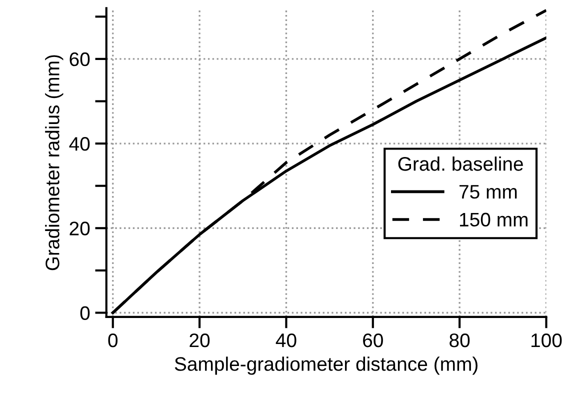 Image resolution: width=575 pixels, height=409 pixels. What do you see at coordinates (54, 162) in the screenshot?
I see `y-axis-title: Gradiometer radius (mm)` at bounding box center [54, 162].